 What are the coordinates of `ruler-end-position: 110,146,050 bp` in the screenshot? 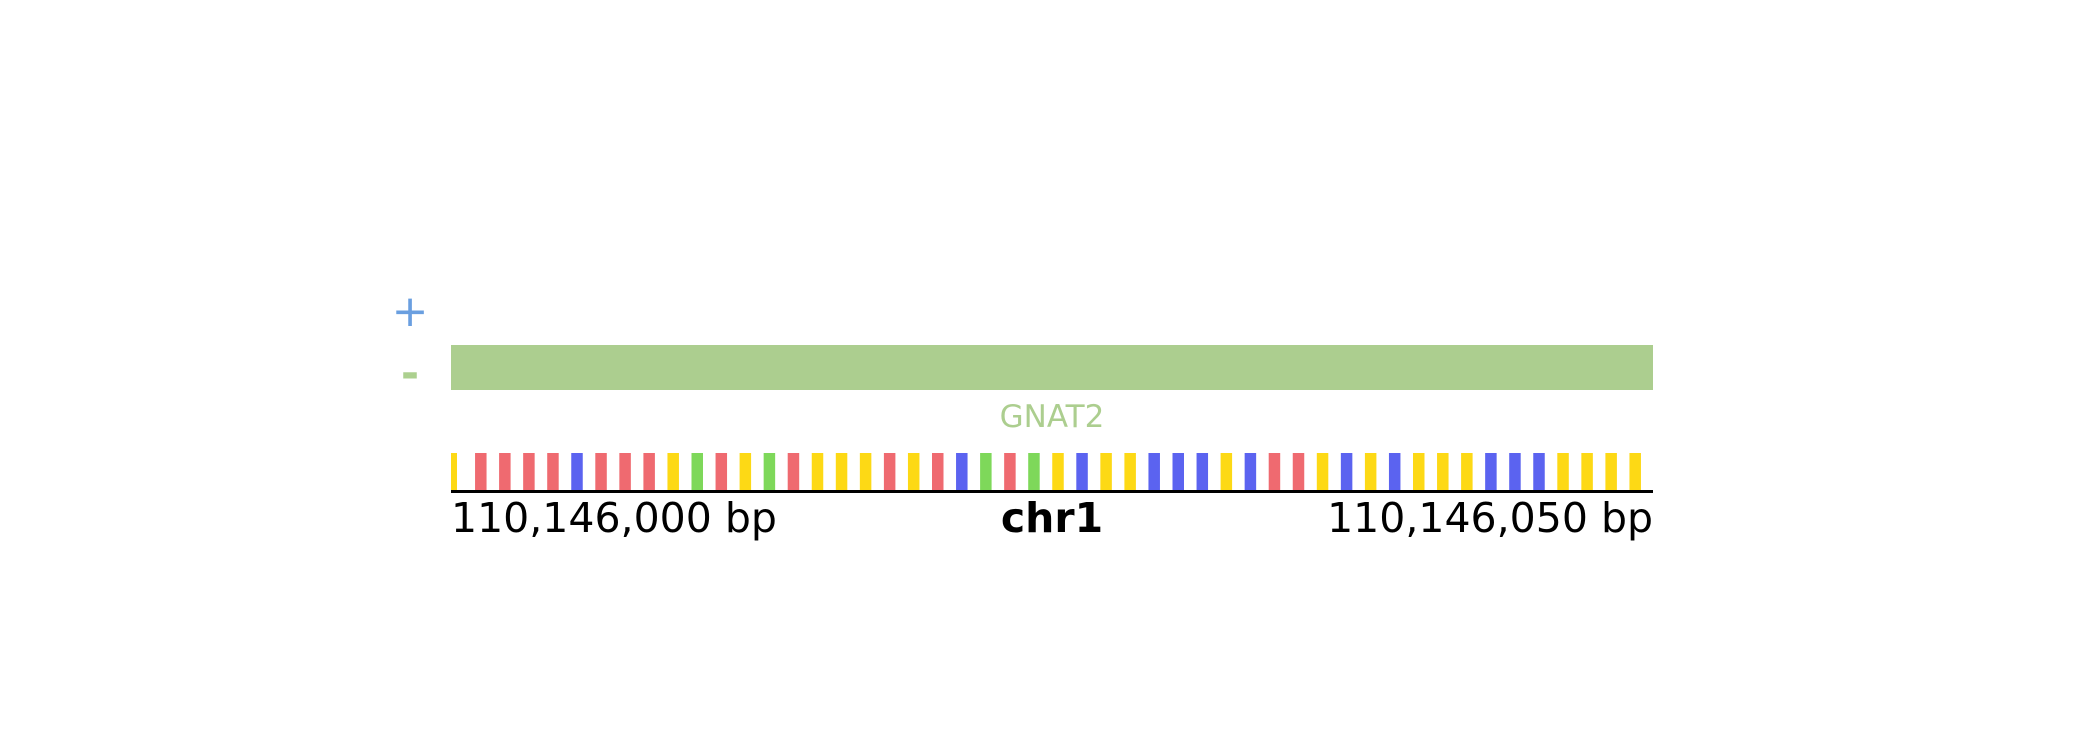 It's located at (1490, 518).